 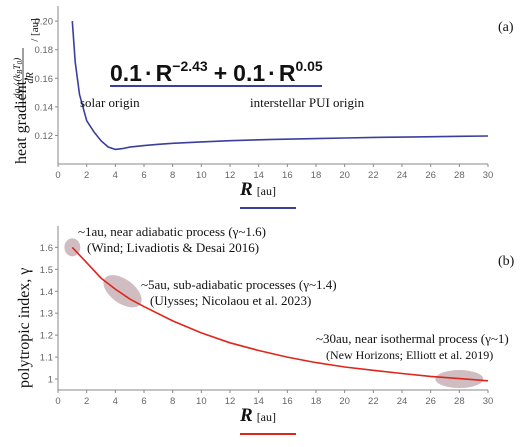 I want to click on y-fraction-numerator: dq / (kBT0), so click(x=18, y=78).